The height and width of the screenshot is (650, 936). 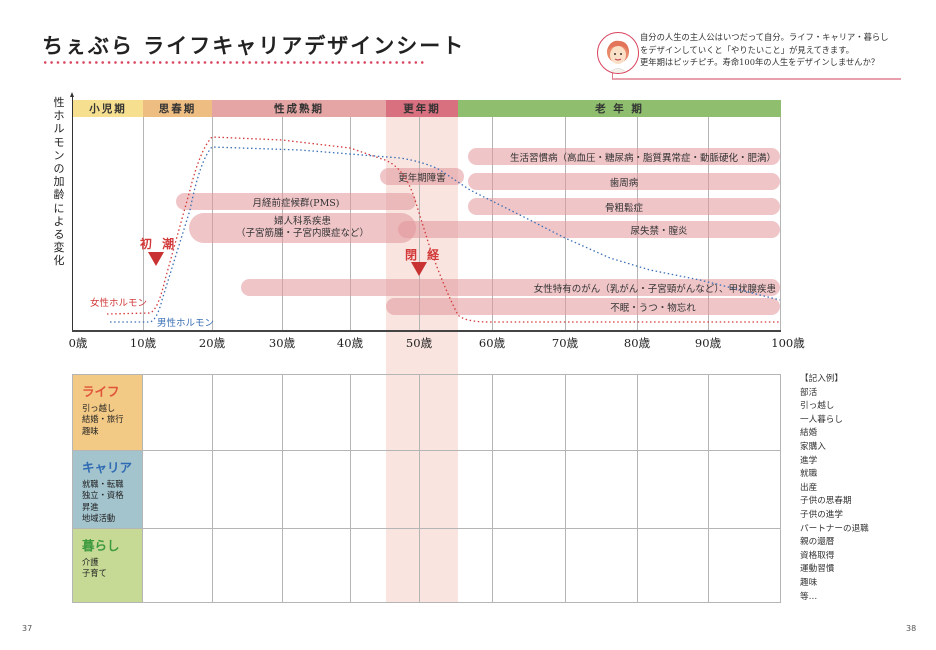 What do you see at coordinates (809, 433) in the screenshot?
I see `example-item: 結婚` at bounding box center [809, 433].